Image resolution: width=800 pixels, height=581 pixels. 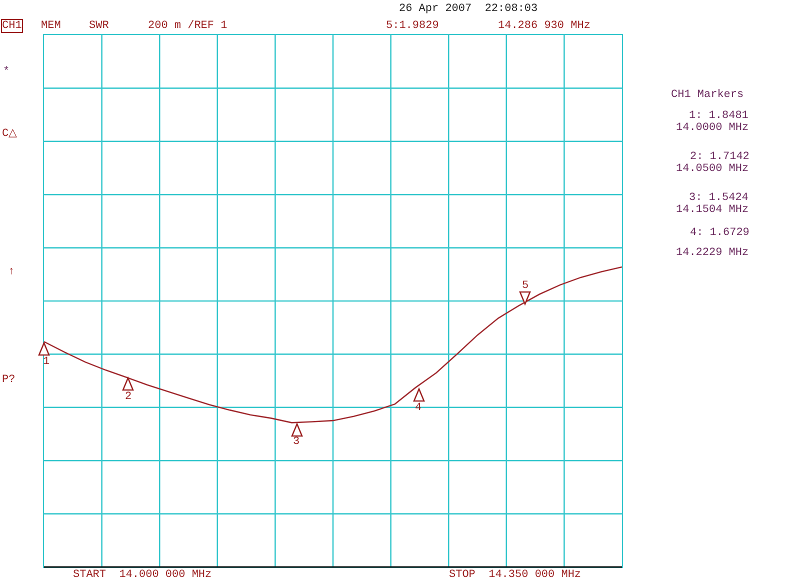 I want to click on text: STOP 14.350 000 MHz, so click(x=515, y=575).